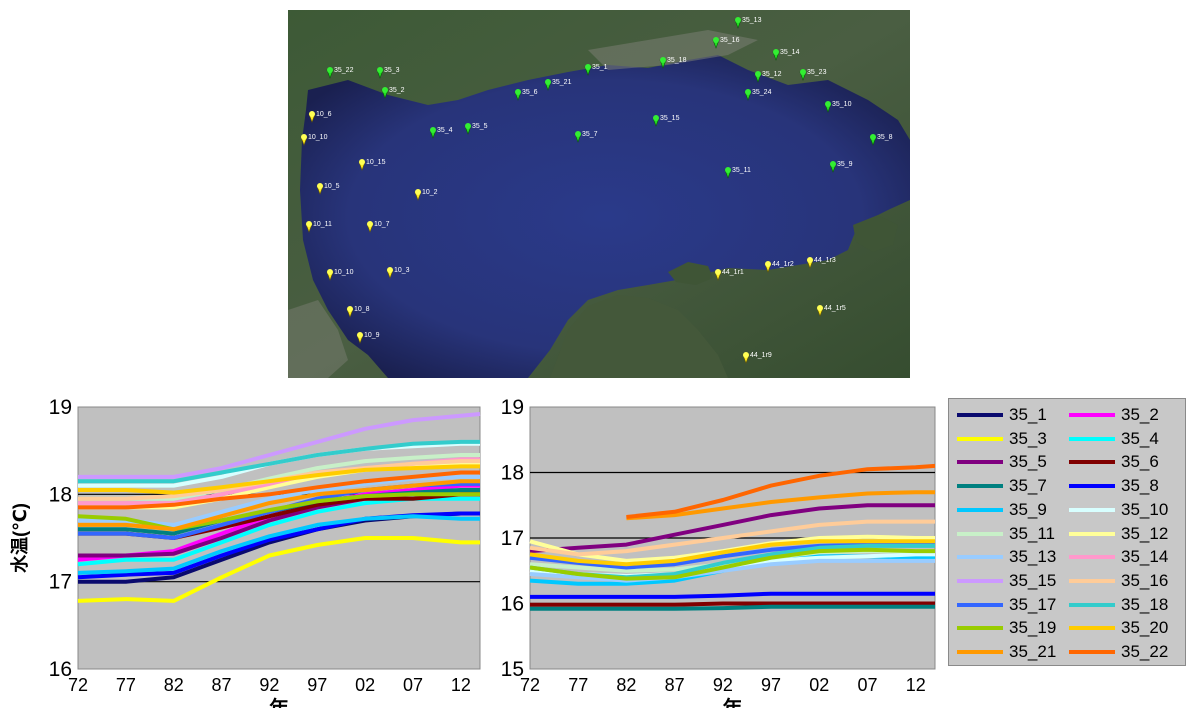 The width and height of the screenshot is (1187, 713). Describe the element at coordinates (1118, 628) in the screenshot. I see `legend-item: 35_20` at that location.